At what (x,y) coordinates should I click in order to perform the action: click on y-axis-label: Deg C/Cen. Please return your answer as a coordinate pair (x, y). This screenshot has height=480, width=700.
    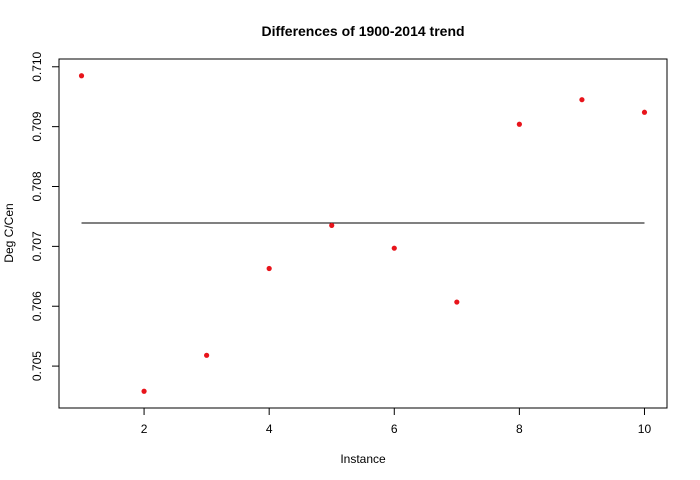
    Looking at the image, I should click on (9, 232).